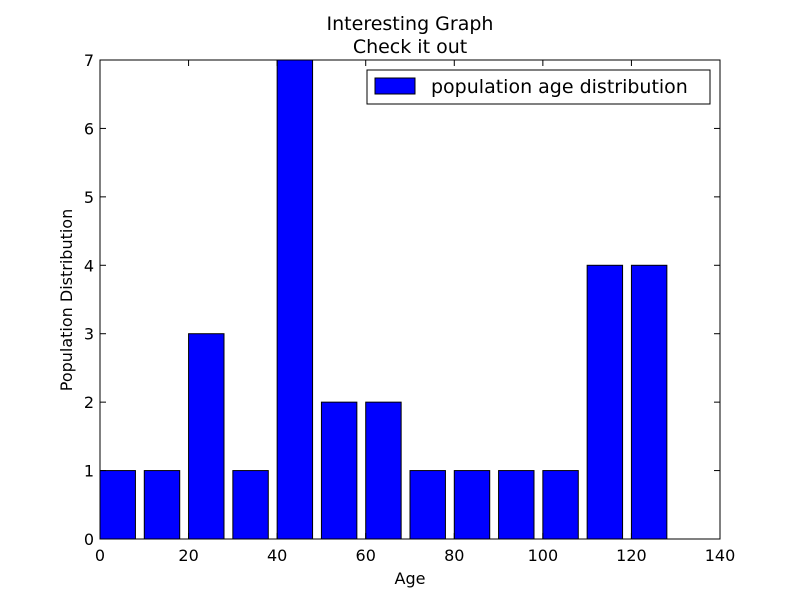 The width and height of the screenshot is (800, 600). I want to click on tick-label: 4, so click(89, 265).